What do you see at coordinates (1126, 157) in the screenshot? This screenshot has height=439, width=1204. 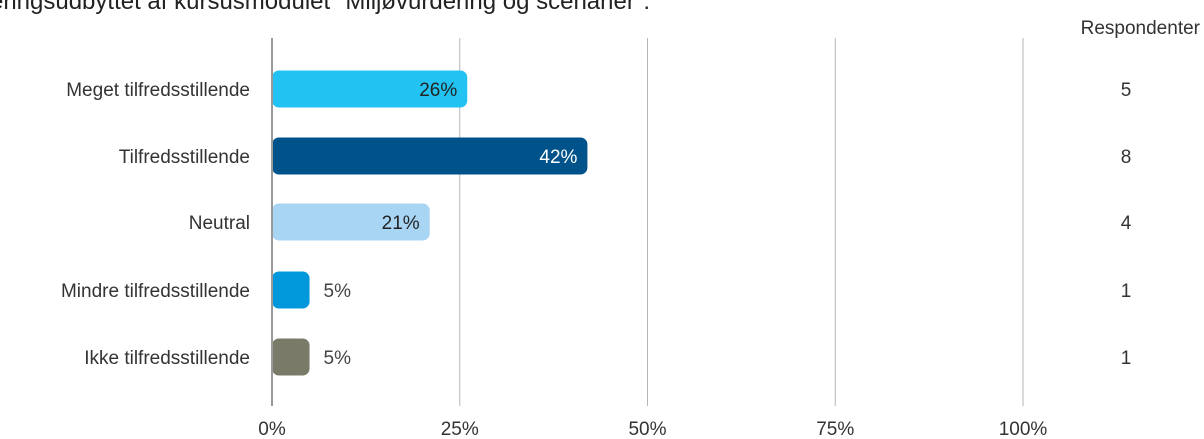 I see `respondent-count: 8` at bounding box center [1126, 157].